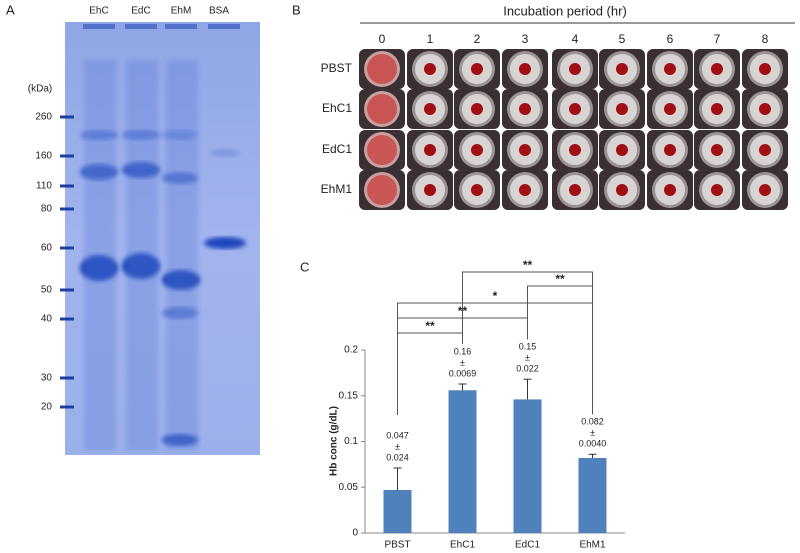 Image resolution: width=800 pixels, height=553 pixels. I want to click on marker-label: 80, so click(47, 209).